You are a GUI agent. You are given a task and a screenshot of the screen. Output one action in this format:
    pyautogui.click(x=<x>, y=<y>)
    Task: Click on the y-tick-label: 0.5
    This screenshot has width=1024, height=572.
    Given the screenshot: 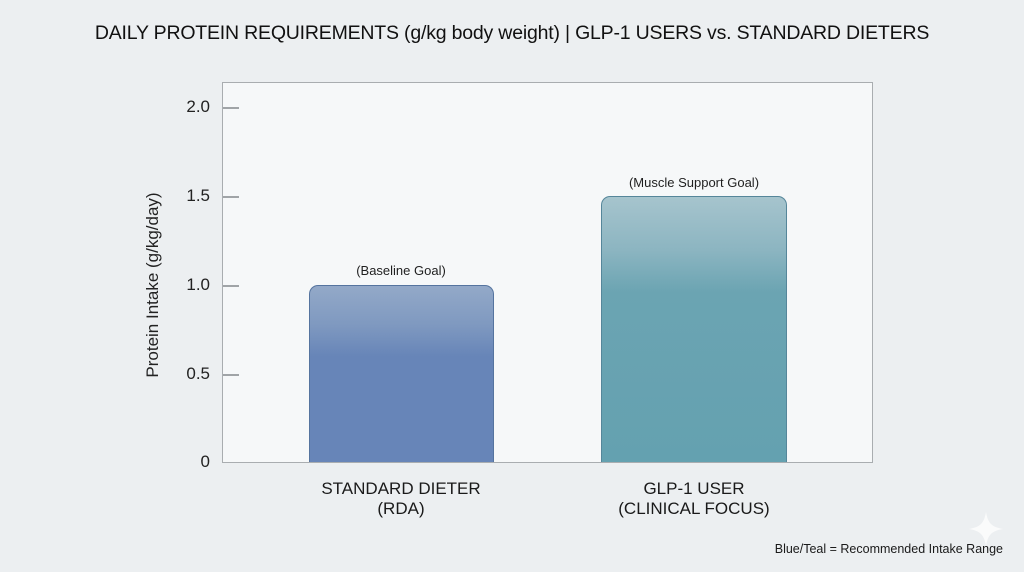 What is the action you would take?
    pyautogui.click(x=198, y=373)
    